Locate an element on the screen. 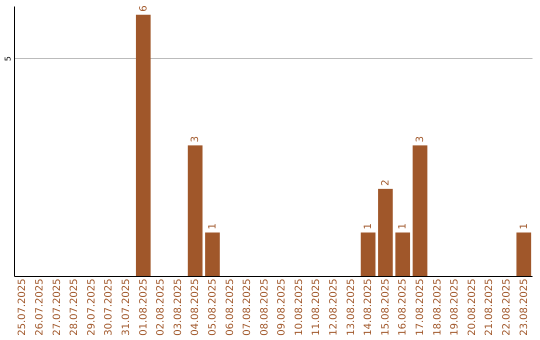 Image resolution: width=540 pixels, height=340 pixels. x-tick-label: 28.07.2025 is located at coordinates (74, 307).